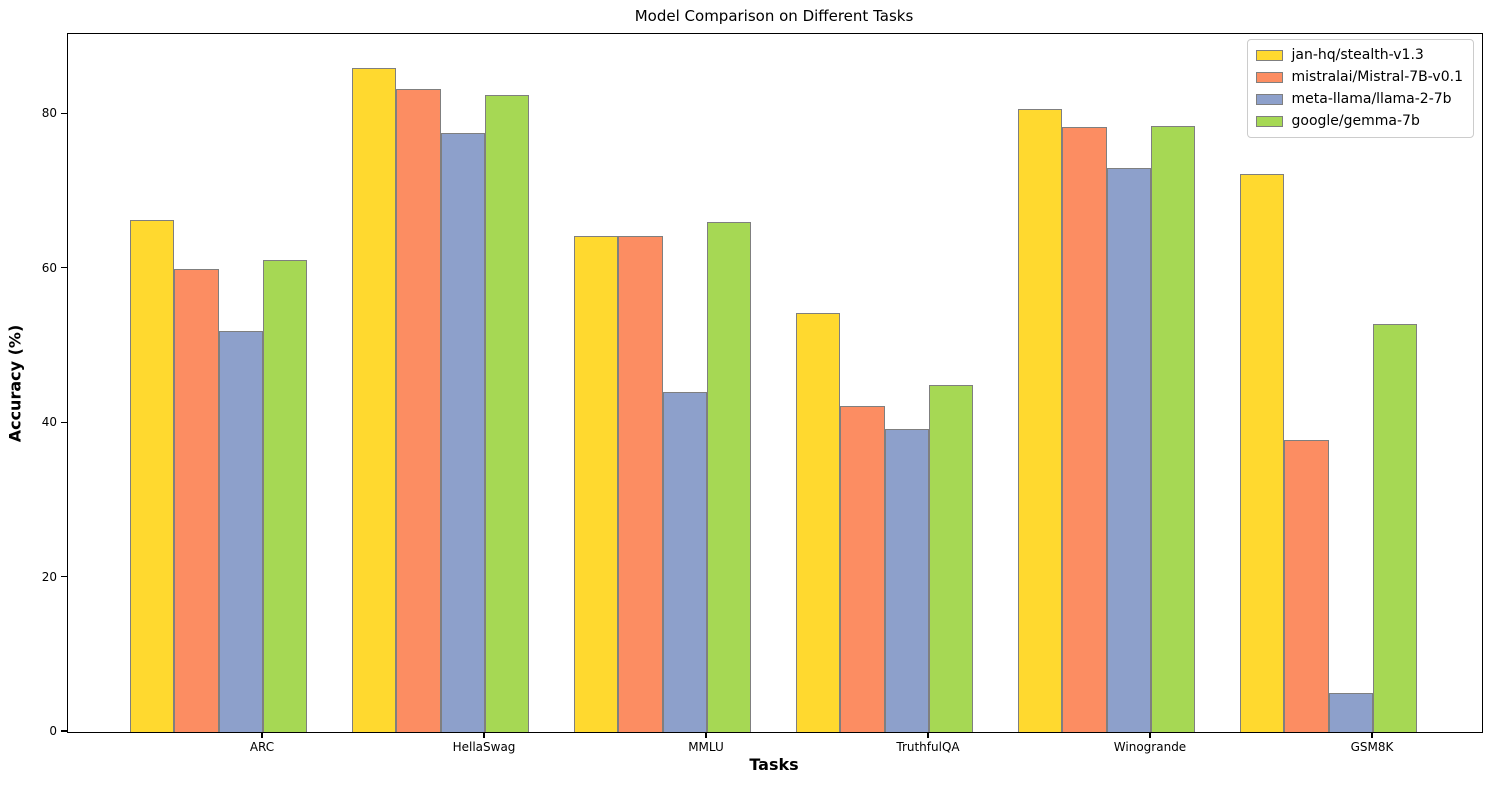 This screenshot has width=1489, height=790. Describe the element at coordinates (640, 484) in the screenshot. I see `bar-mistralai-mistral-7b-v0-1-mmlu` at that location.